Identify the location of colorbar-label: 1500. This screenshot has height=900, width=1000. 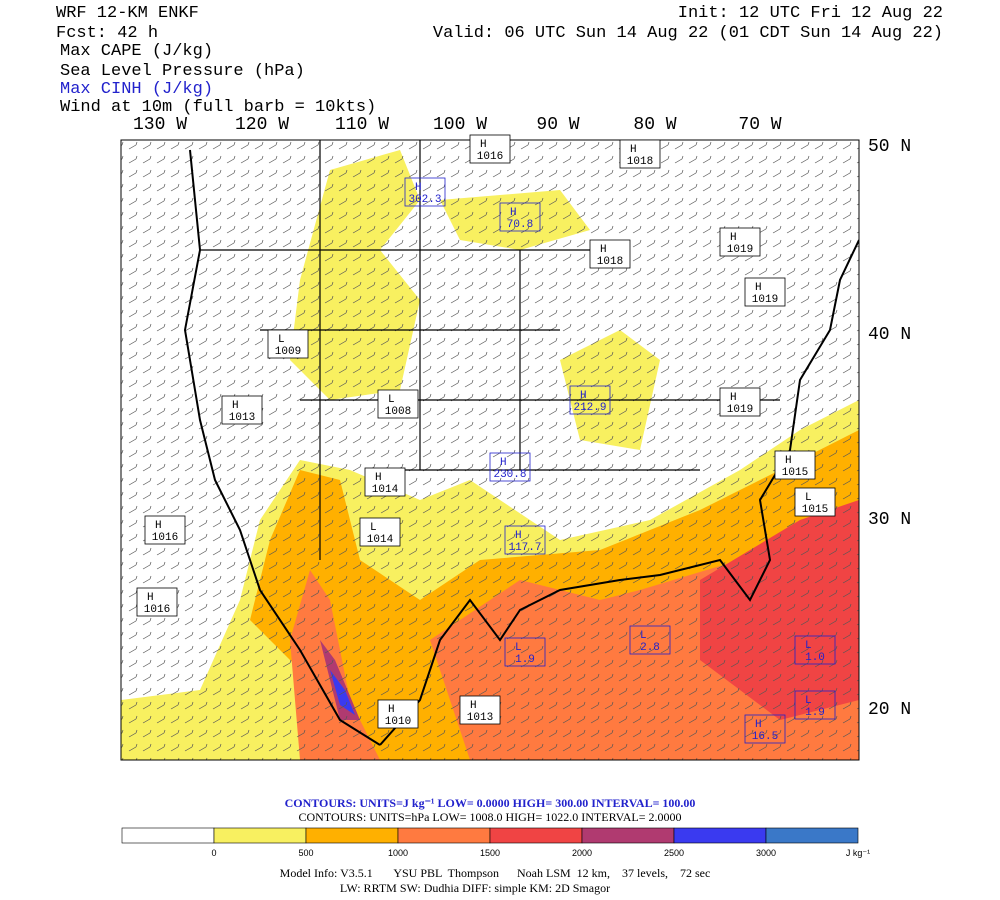
(490, 853).